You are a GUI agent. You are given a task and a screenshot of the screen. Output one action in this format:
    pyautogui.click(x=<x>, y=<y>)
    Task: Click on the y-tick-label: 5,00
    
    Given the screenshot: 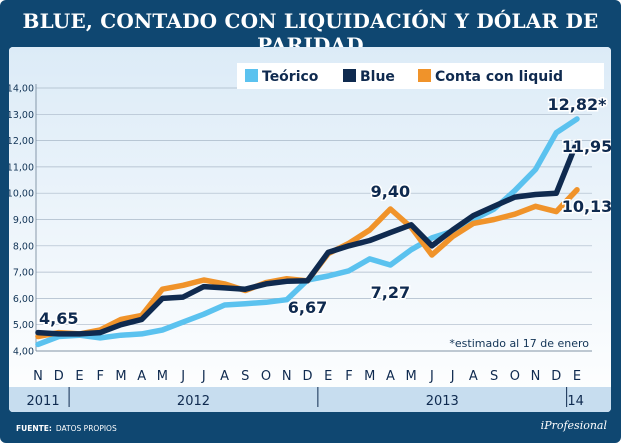 What is the action you would take?
    pyautogui.click(x=23, y=325)
    